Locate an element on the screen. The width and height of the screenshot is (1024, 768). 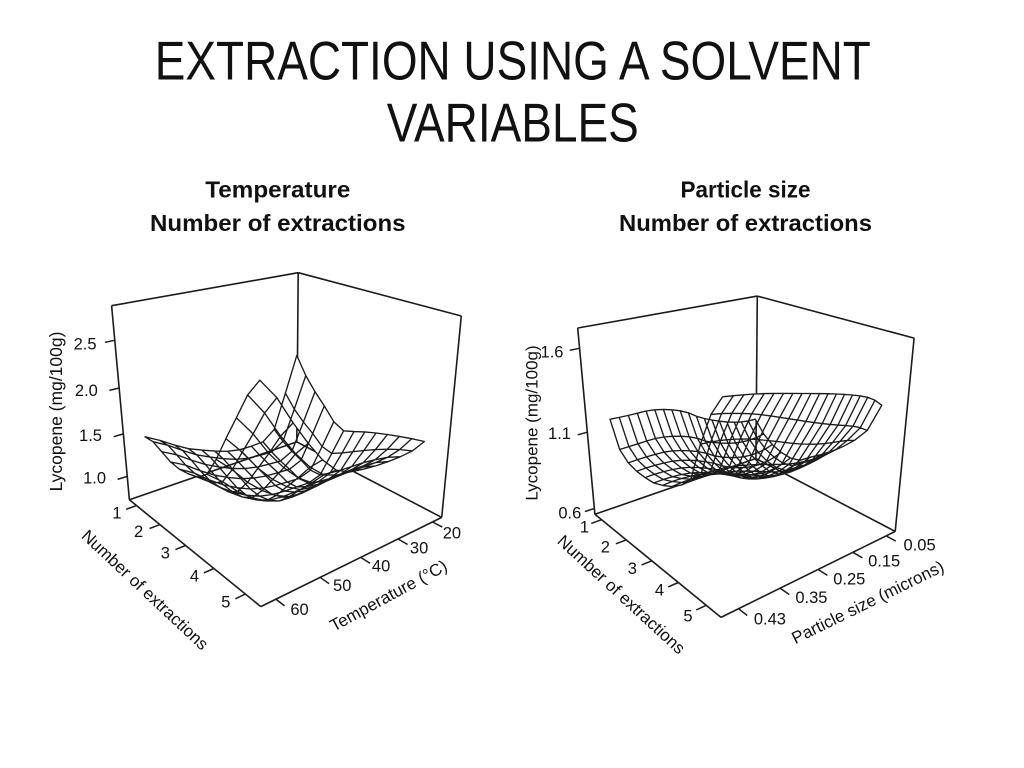
svg-text: 1.5 is located at coordinates (90, 436).